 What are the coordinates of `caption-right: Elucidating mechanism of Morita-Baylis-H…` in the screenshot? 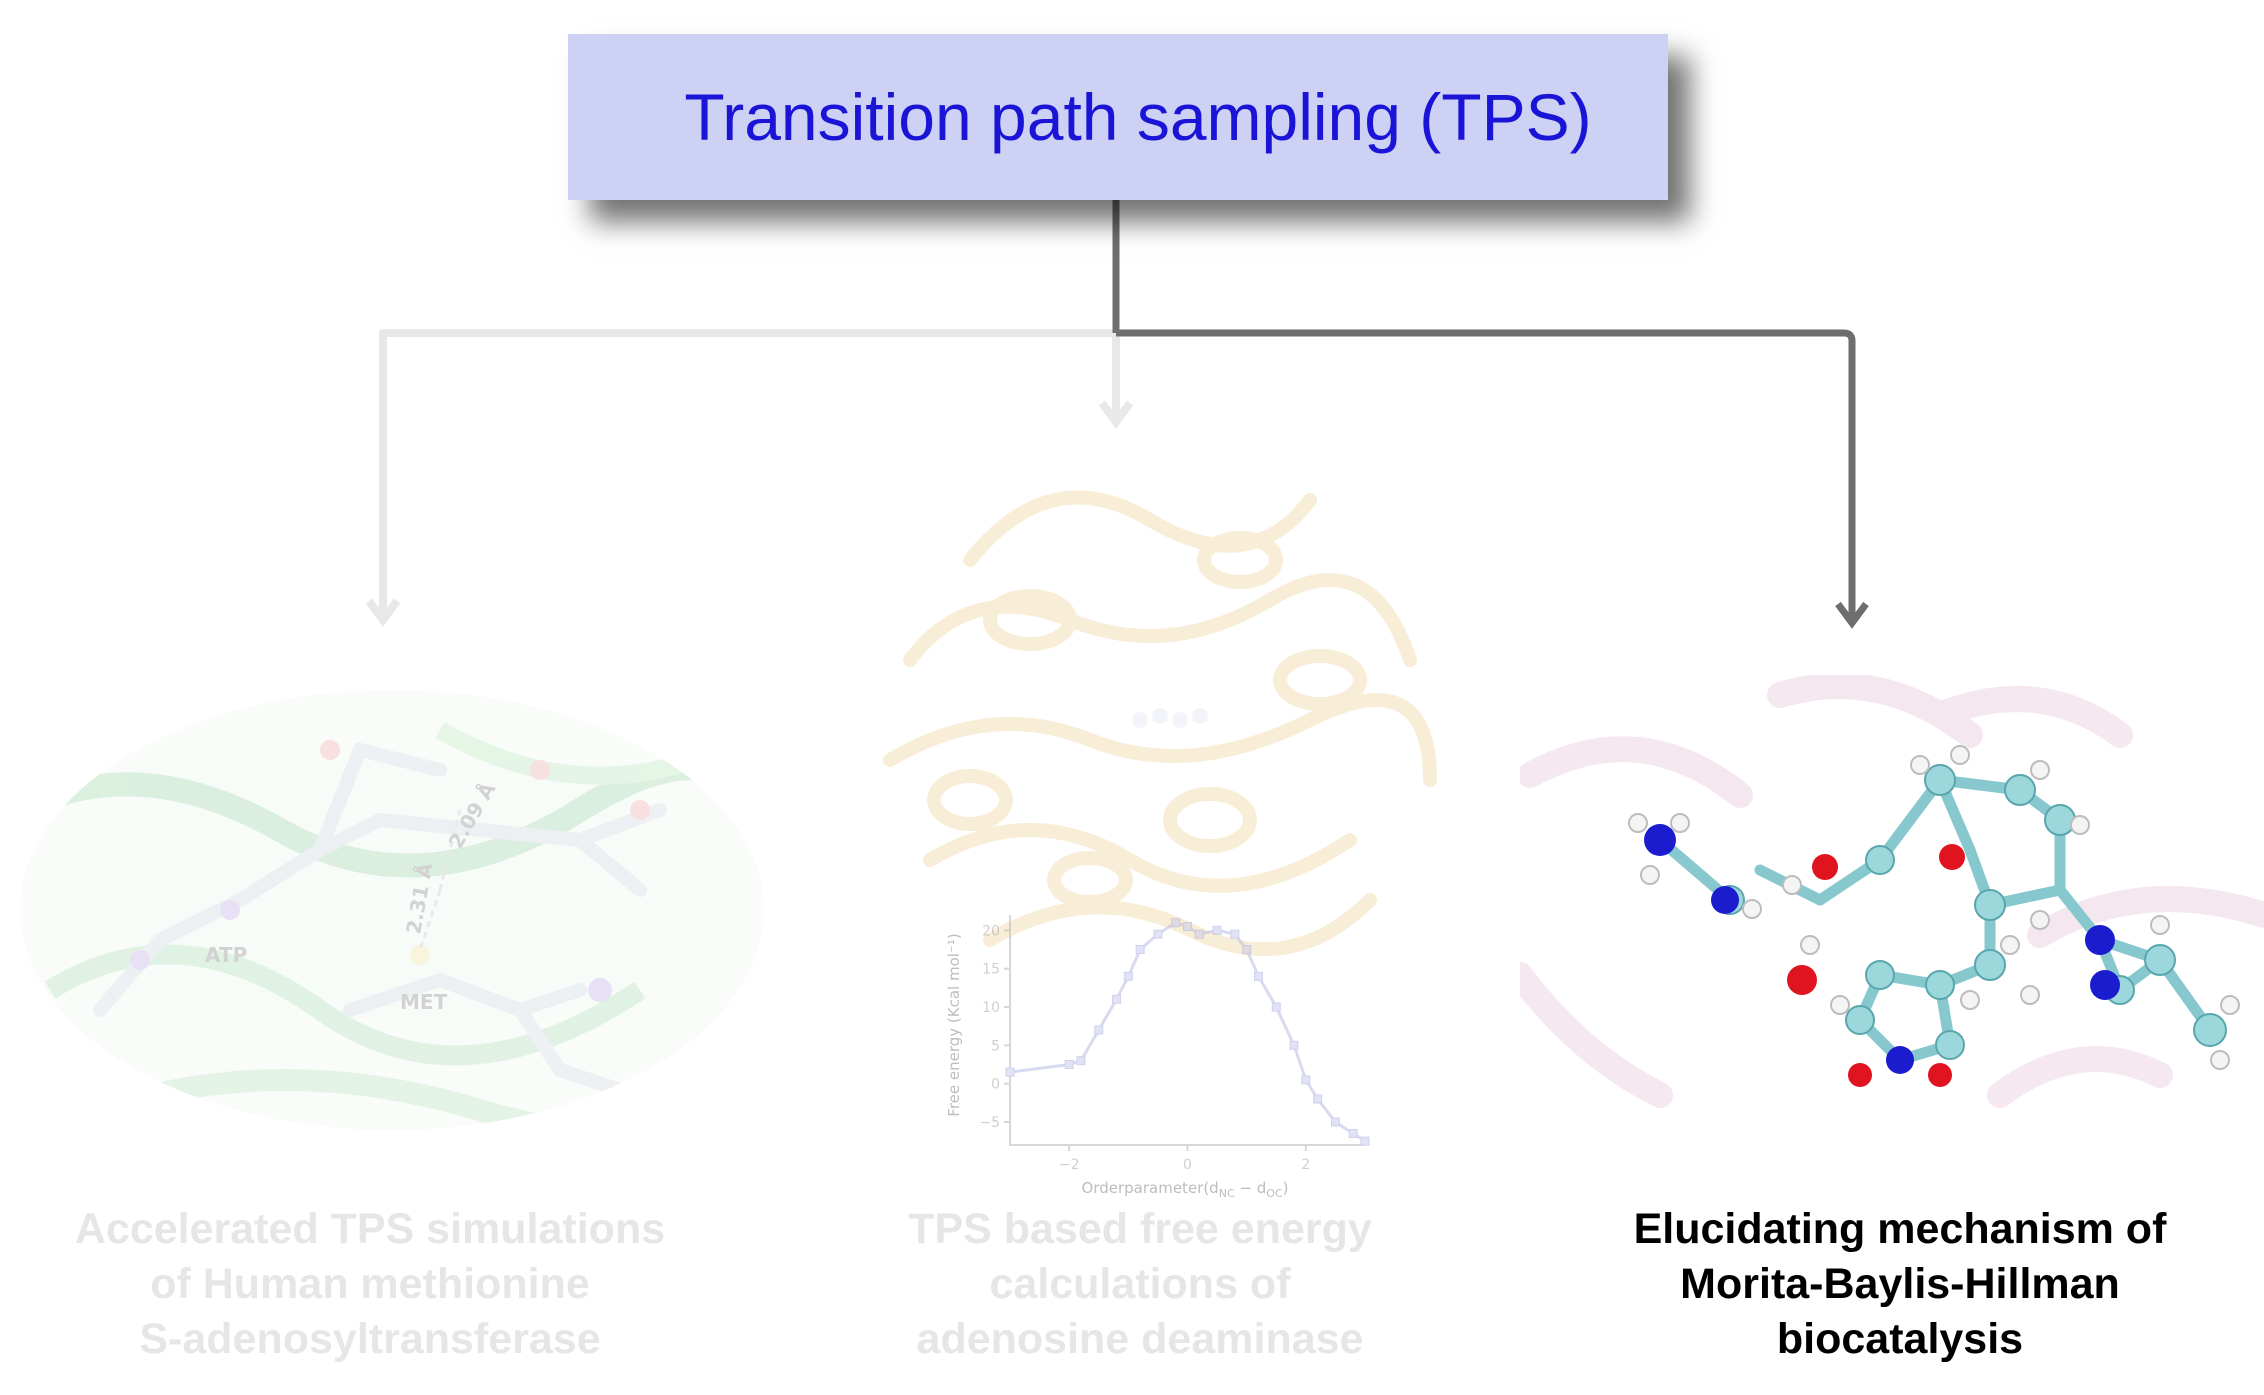 It's located at (1900, 1284).